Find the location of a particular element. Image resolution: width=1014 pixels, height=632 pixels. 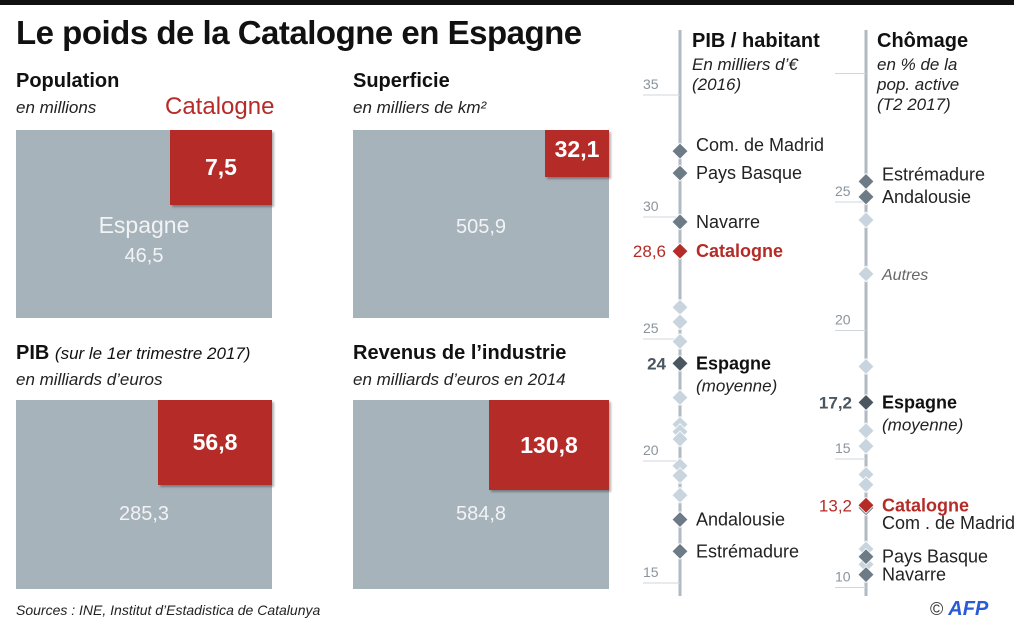

chomage-point-label: Andalousie is located at coordinates (926, 197).